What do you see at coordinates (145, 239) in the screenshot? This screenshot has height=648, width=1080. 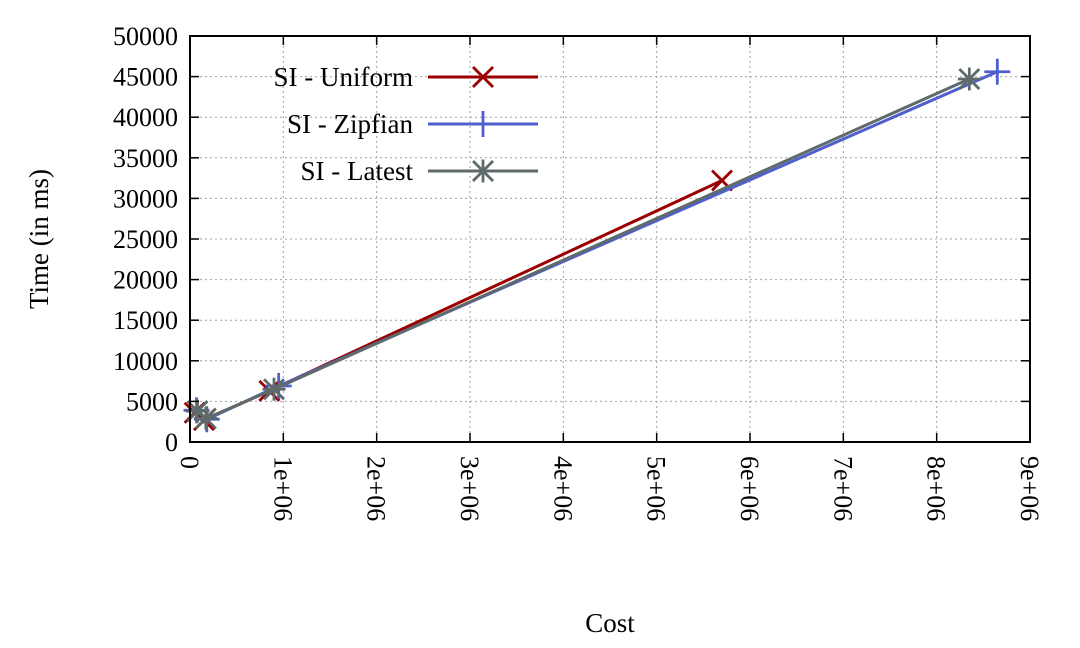 I see `y-tick-label: 25000` at bounding box center [145, 239].